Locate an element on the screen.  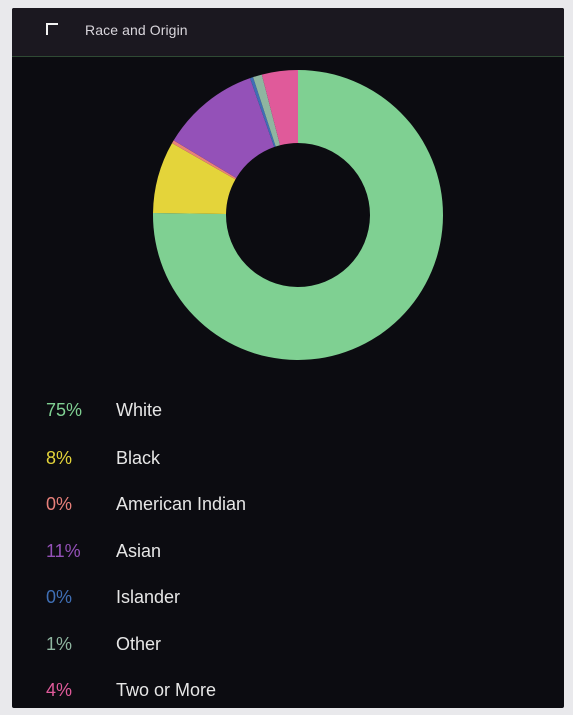
legend-percent-asian: 11% is located at coordinates (63, 551).